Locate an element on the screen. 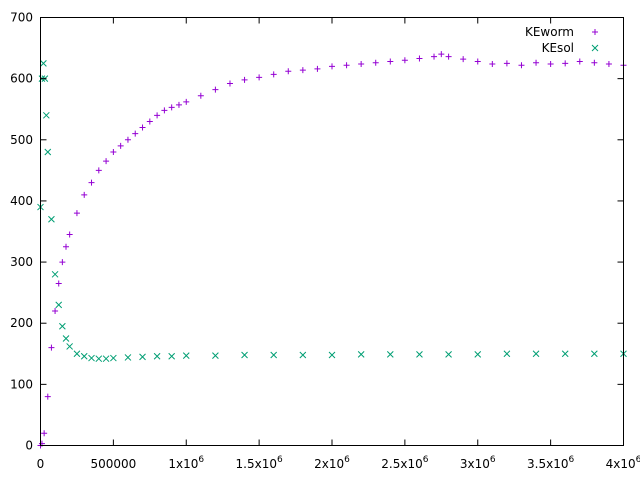  x-tick-label: 3.5x10⁶ is located at coordinates (550, 463).